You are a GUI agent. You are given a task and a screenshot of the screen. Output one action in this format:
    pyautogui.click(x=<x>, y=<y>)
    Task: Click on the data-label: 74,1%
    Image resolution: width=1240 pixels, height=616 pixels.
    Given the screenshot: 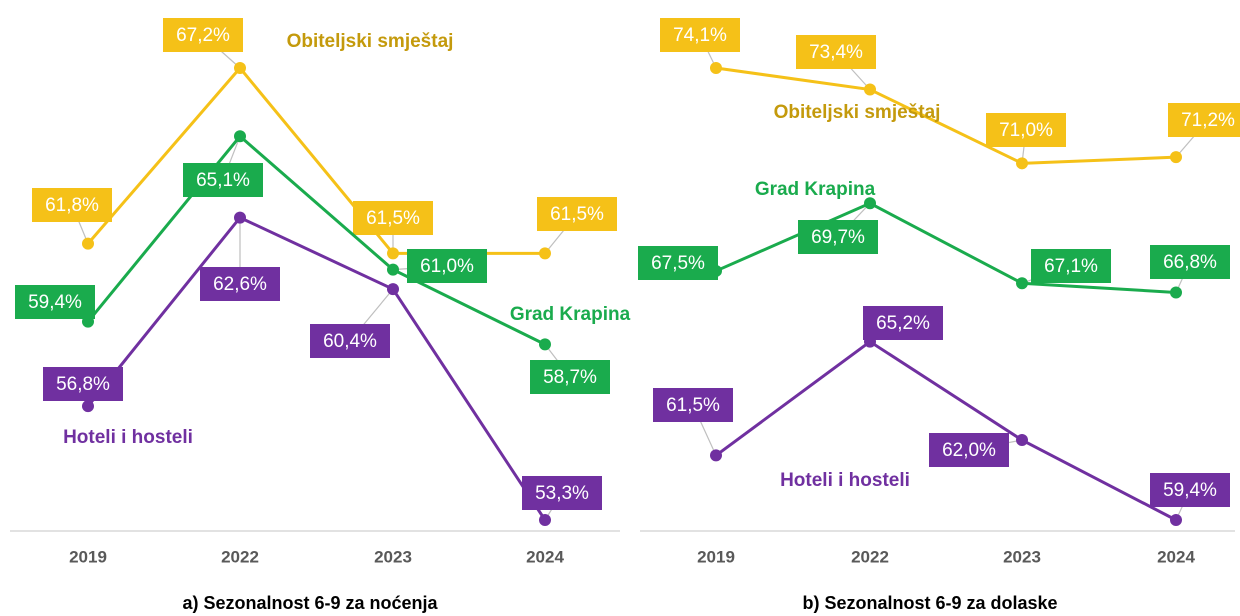 What is the action you would take?
    pyautogui.click(x=700, y=35)
    